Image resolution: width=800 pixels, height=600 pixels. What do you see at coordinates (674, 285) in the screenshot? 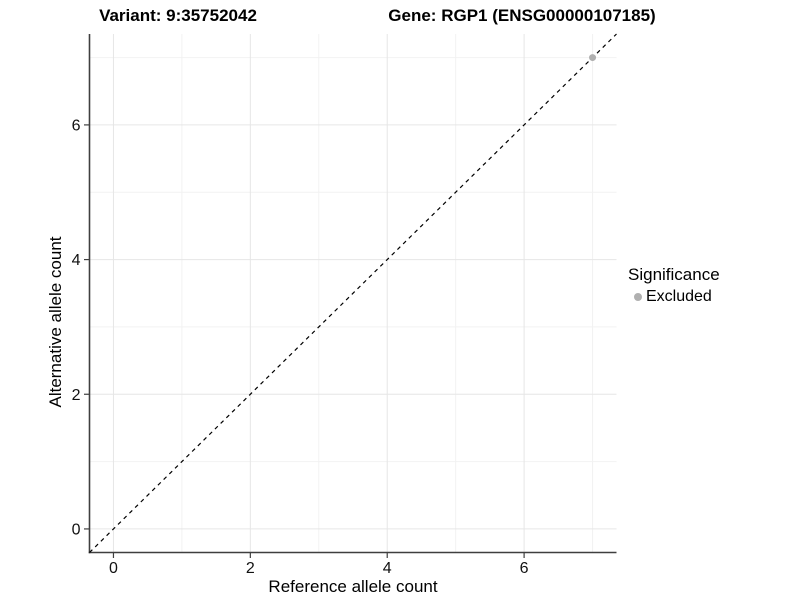
I see `legend: Significance Excluded` at bounding box center [674, 285].